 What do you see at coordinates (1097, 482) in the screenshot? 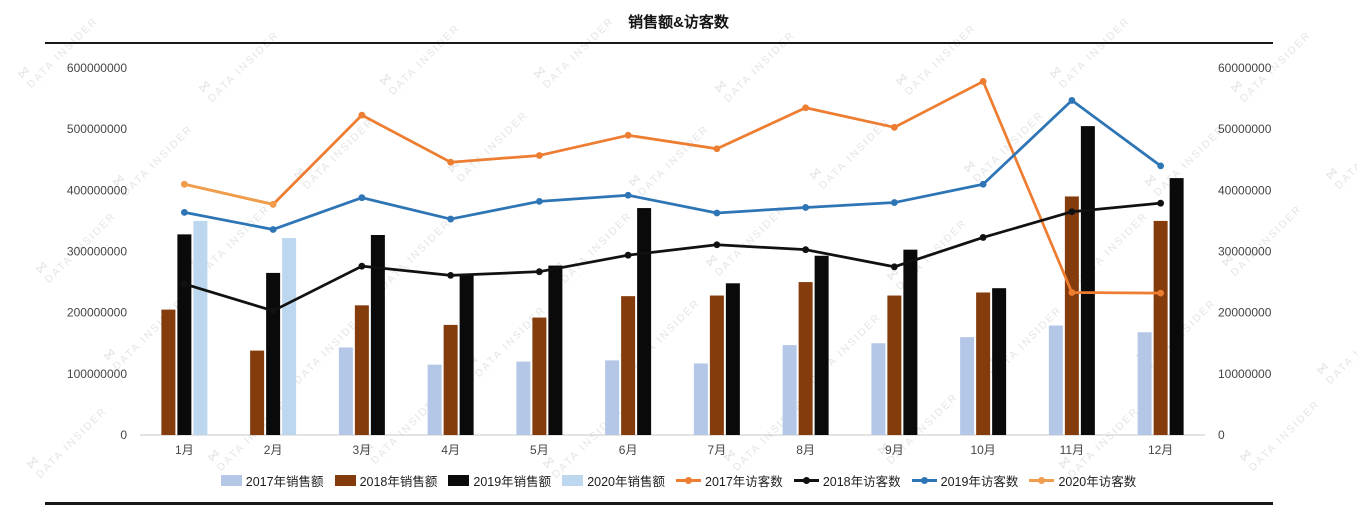
I see `legend-label: 2020年访客数` at bounding box center [1097, 482].